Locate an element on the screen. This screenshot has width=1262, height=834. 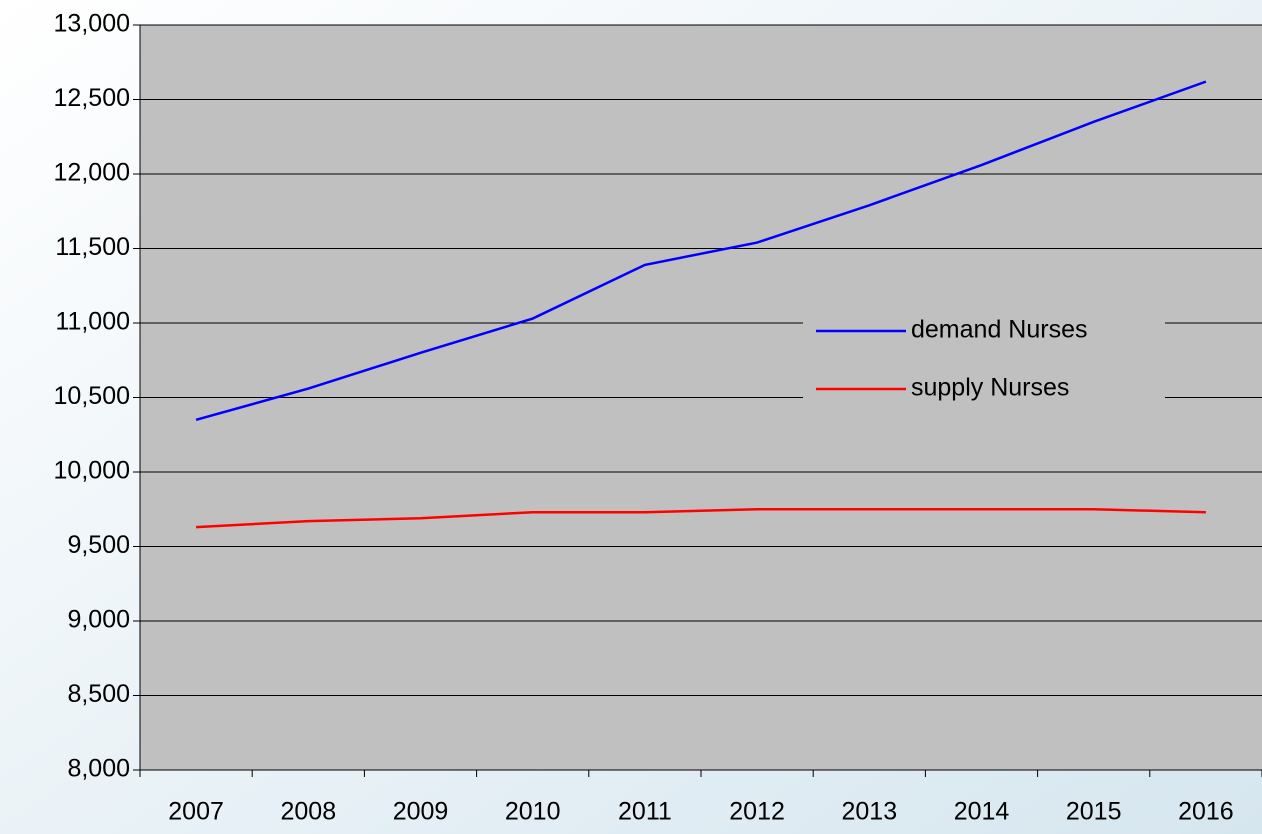
x-tick-label: 2015 is located at coordinates (1094, 812).